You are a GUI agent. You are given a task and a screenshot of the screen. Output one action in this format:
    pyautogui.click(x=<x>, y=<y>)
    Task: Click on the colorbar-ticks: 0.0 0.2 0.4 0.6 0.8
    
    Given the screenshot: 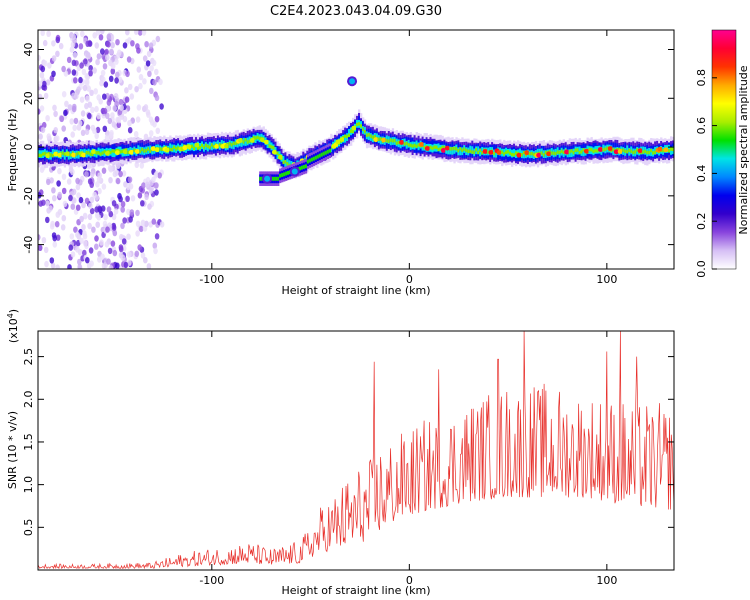 What is the action you would take?
    pyautogui.click(x=706, y=173)
    